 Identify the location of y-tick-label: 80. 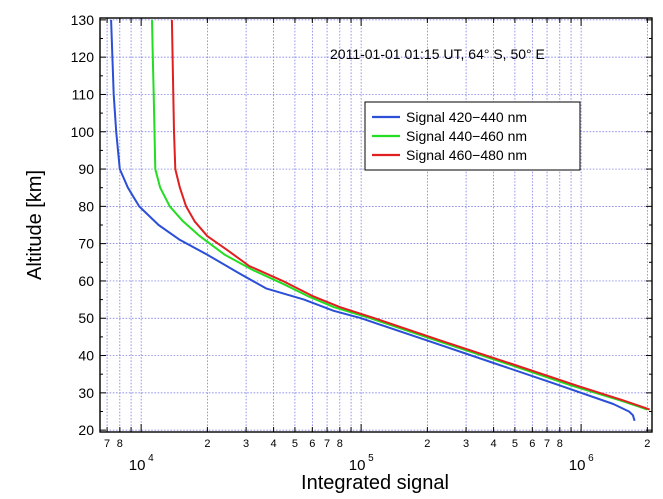
(86, 206).